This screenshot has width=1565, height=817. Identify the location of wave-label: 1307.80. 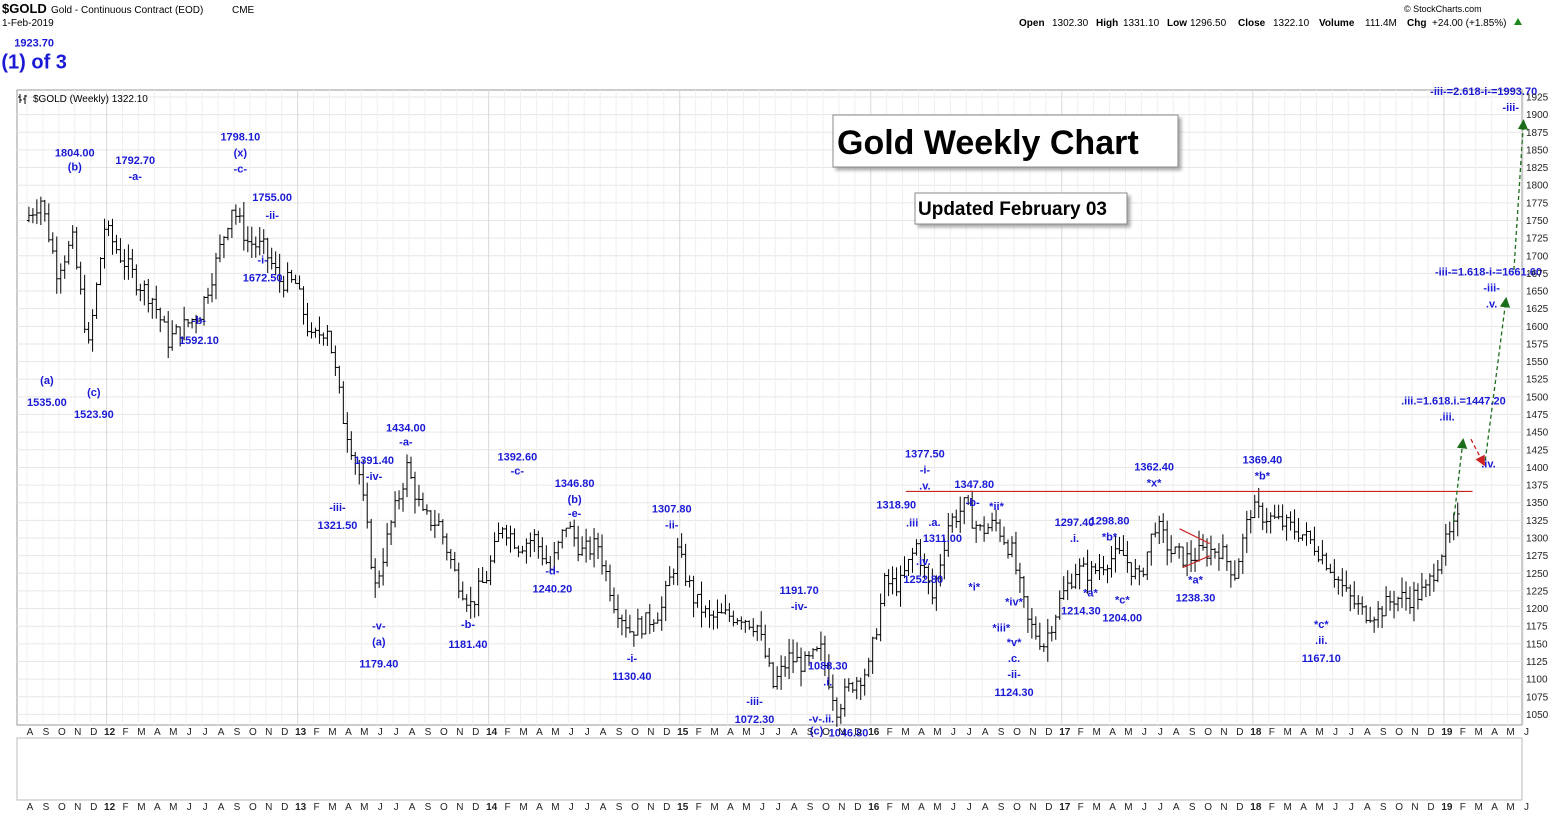
(672, 509).